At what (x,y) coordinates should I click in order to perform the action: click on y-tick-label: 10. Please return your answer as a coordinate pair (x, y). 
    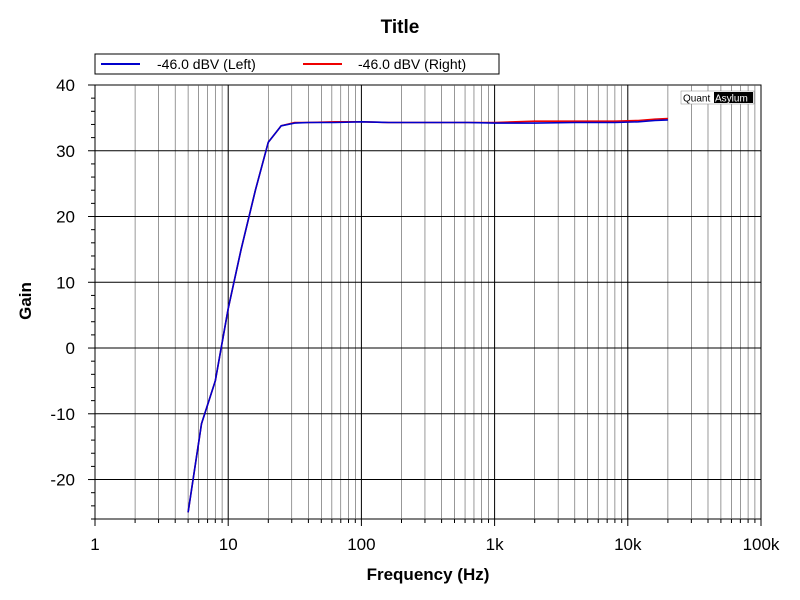
    Looking at the image, I should click on (65, 282).